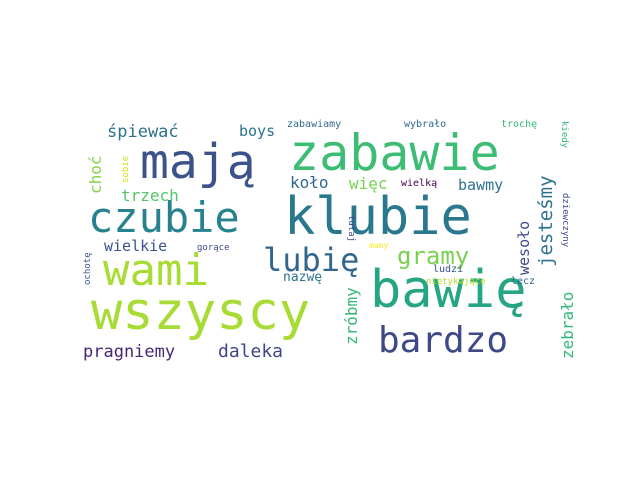 The image size is (640, 480). Describe the element at coordinates (546, 221) in the screenshot. I see `word-jestesmy: jesteśmy` at that location.